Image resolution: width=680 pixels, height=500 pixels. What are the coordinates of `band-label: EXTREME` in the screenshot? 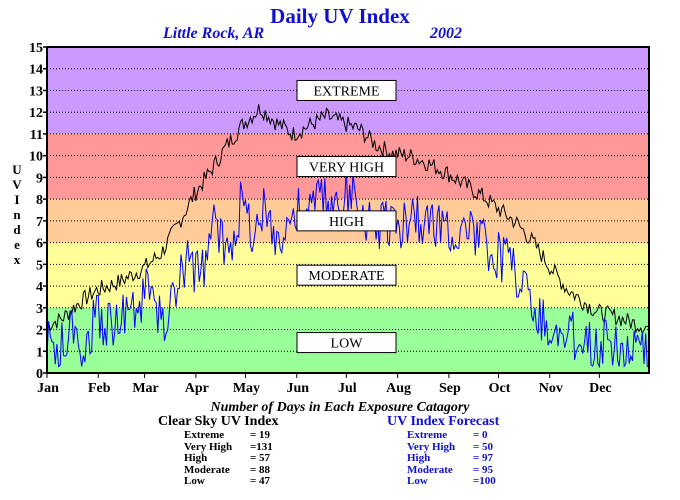 It's located at (346, 91).